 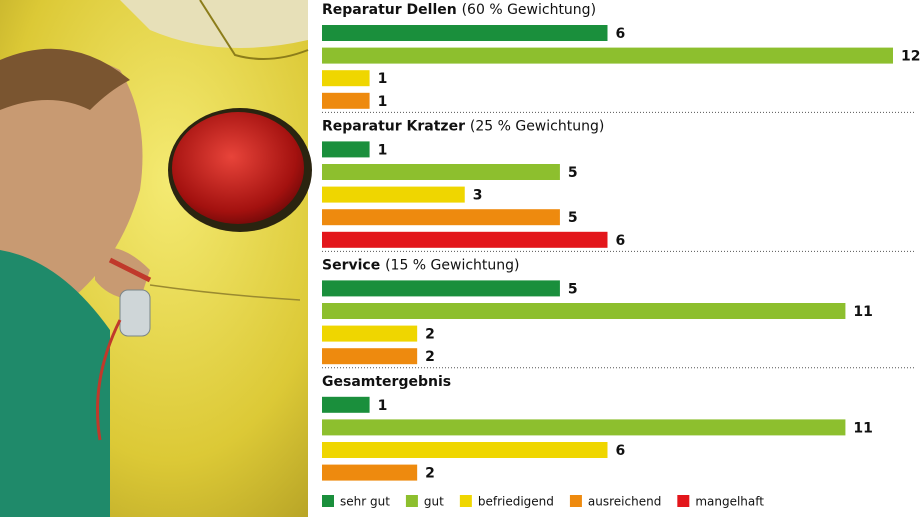 What do you see at coordinates (624, 502) in the screenshot?
I see `legend-label: ausreichend` at bounding box center [624, 502].